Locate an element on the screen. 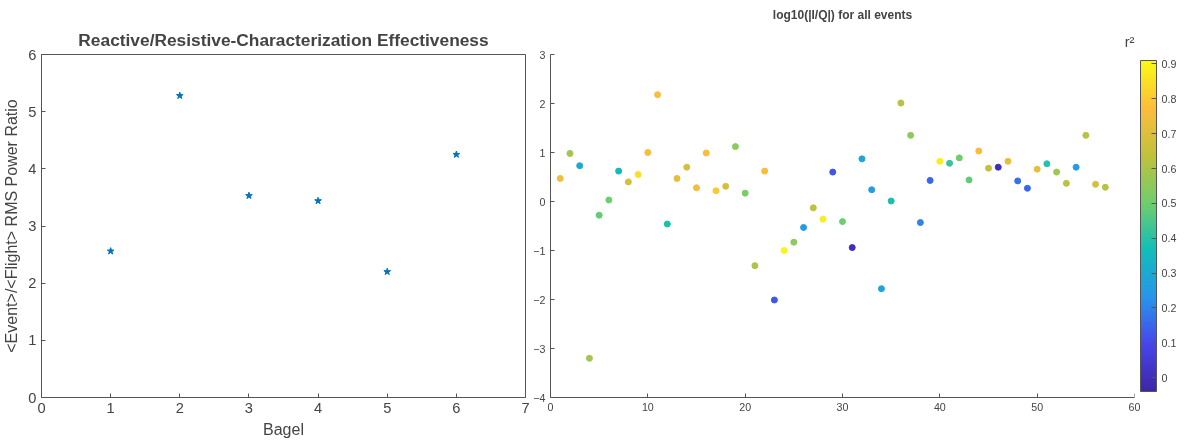  x-tick-label: 5 is located at coordinates (387, 407).